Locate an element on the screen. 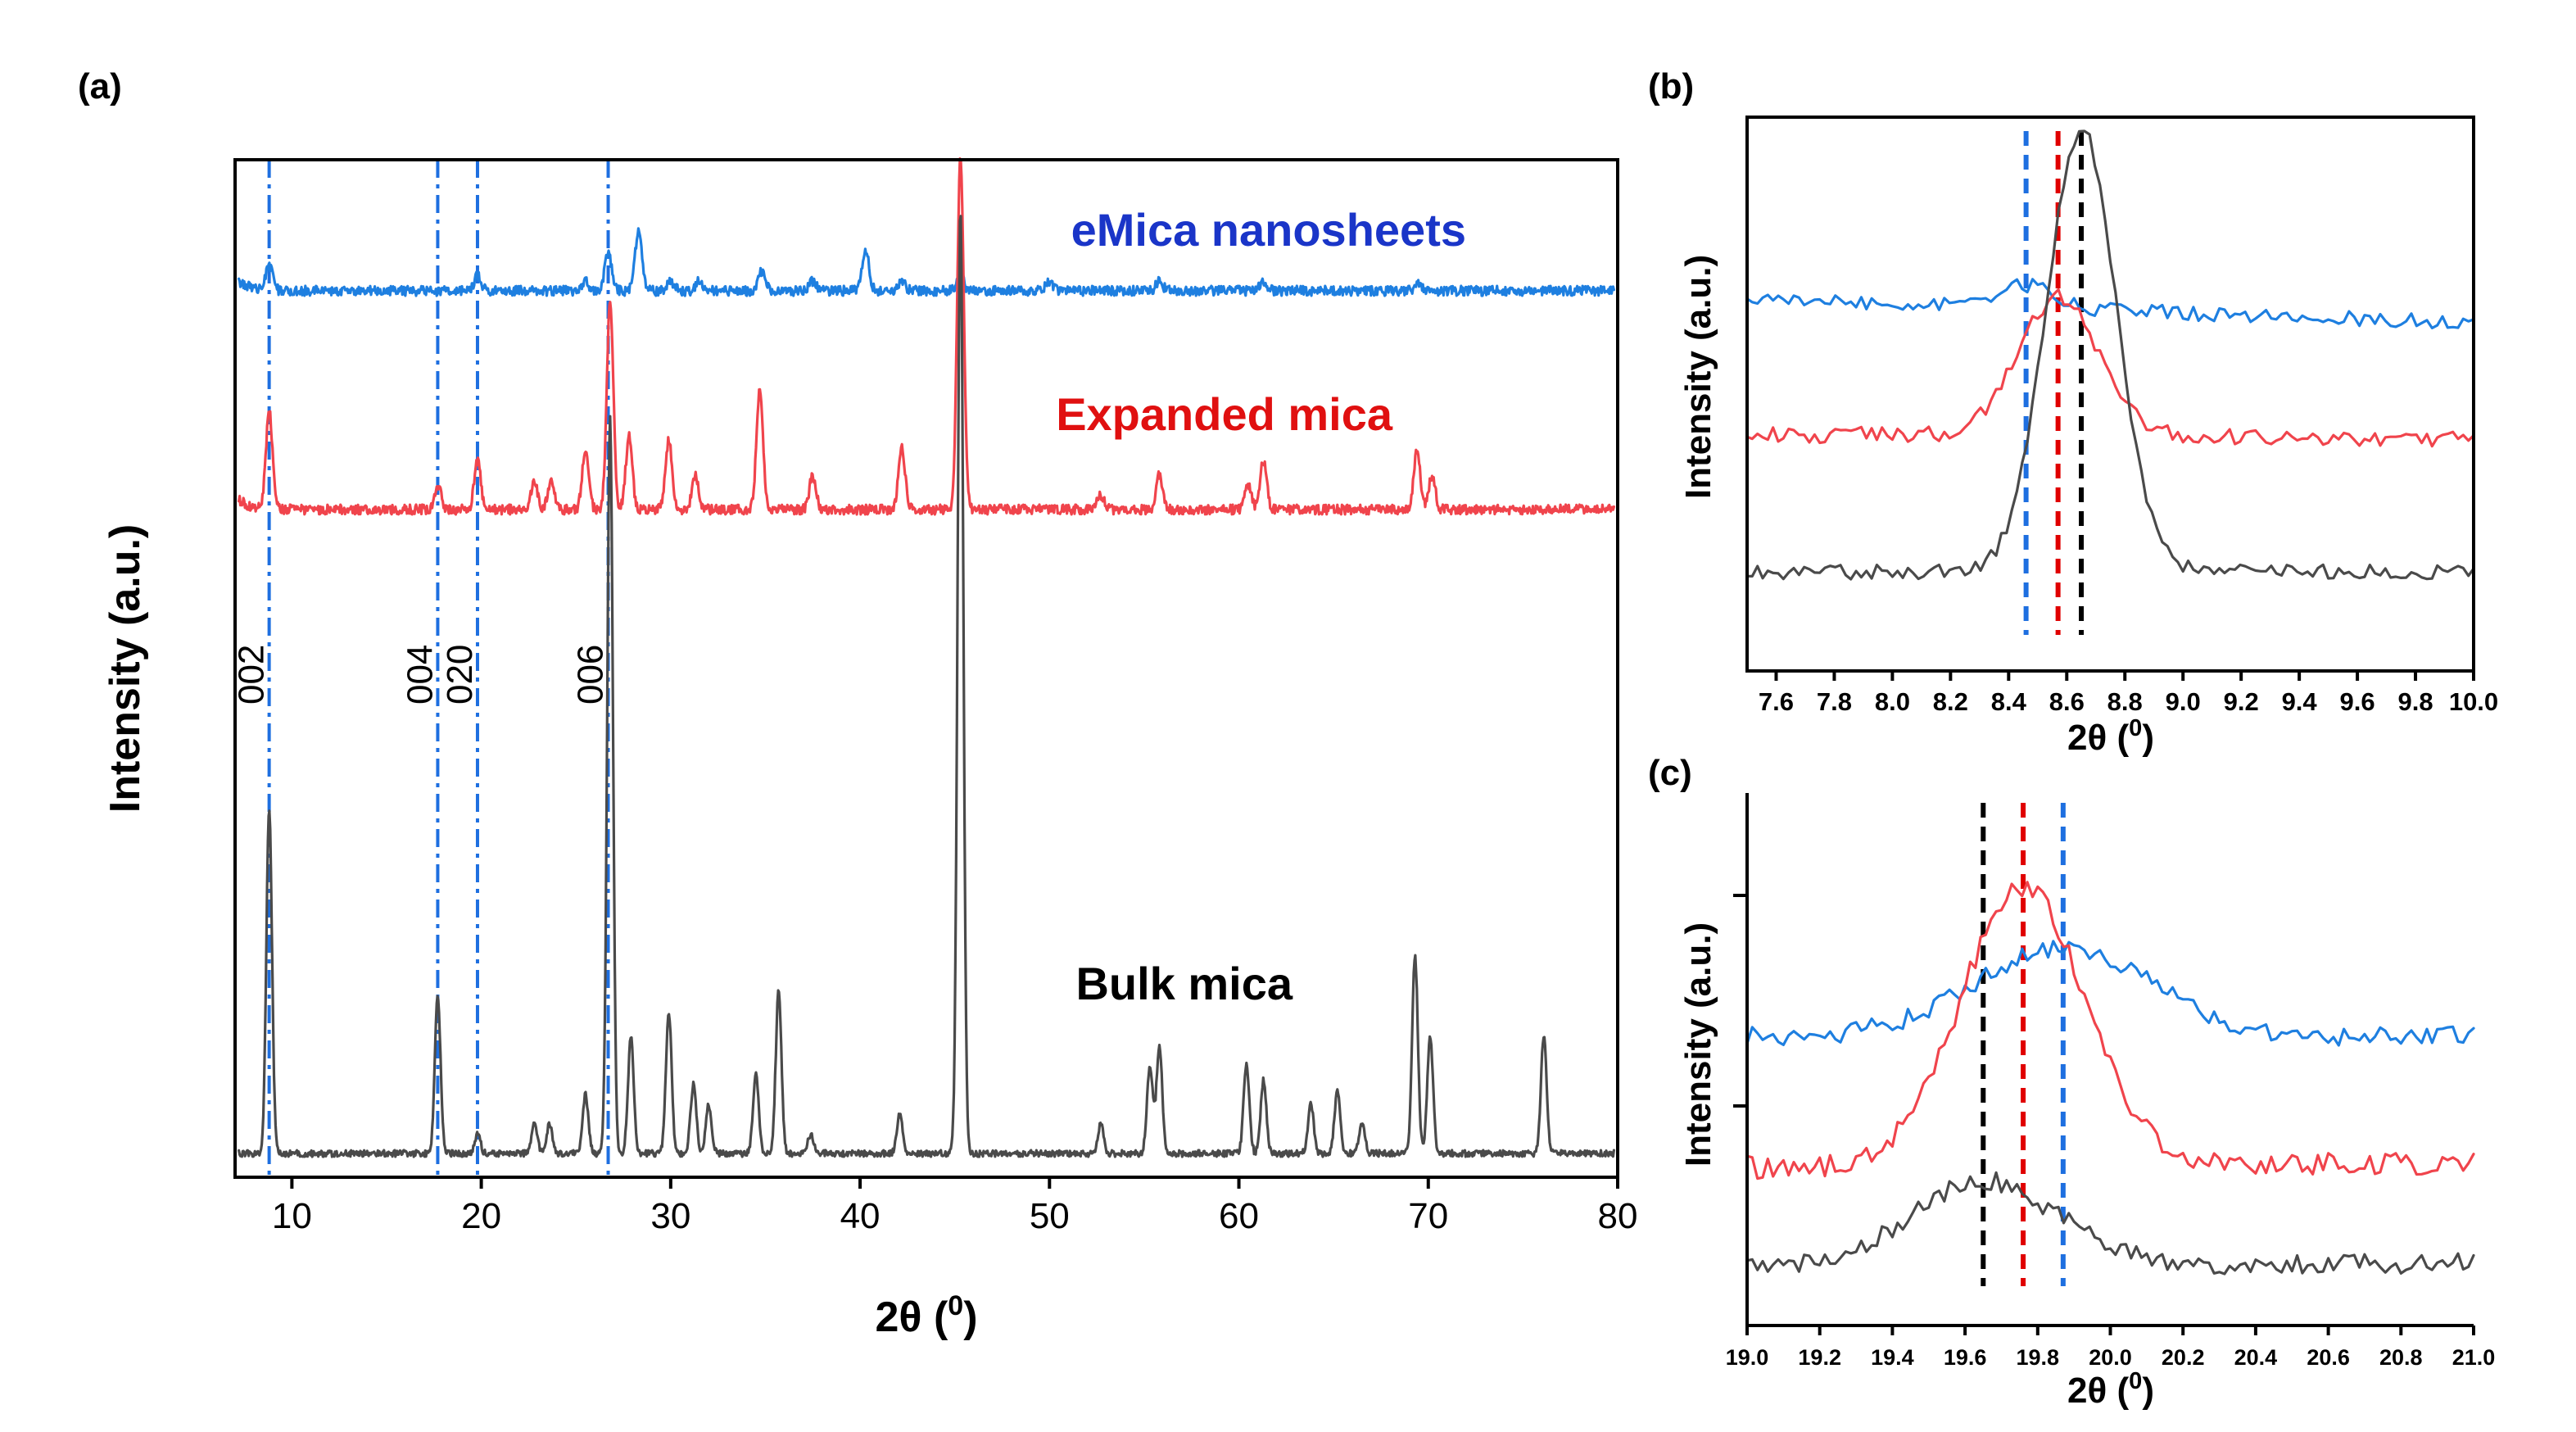  x-tick-label-20-0: 20.0 is located at coordinates (2110, 1357).